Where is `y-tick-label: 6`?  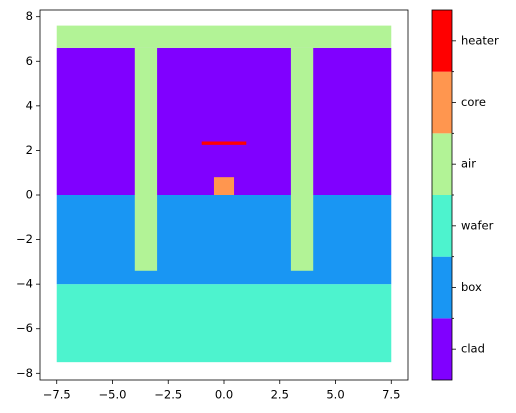 y-tick-label: 6 is located at coordinates (29, 61).